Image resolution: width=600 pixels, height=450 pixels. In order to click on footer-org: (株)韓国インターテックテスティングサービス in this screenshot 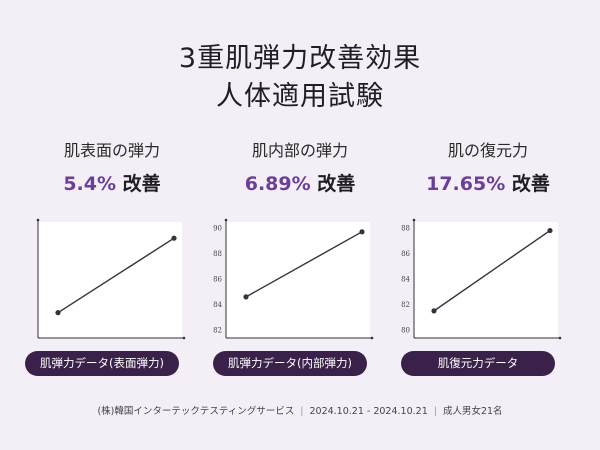, I will do `click(196, 411)`.